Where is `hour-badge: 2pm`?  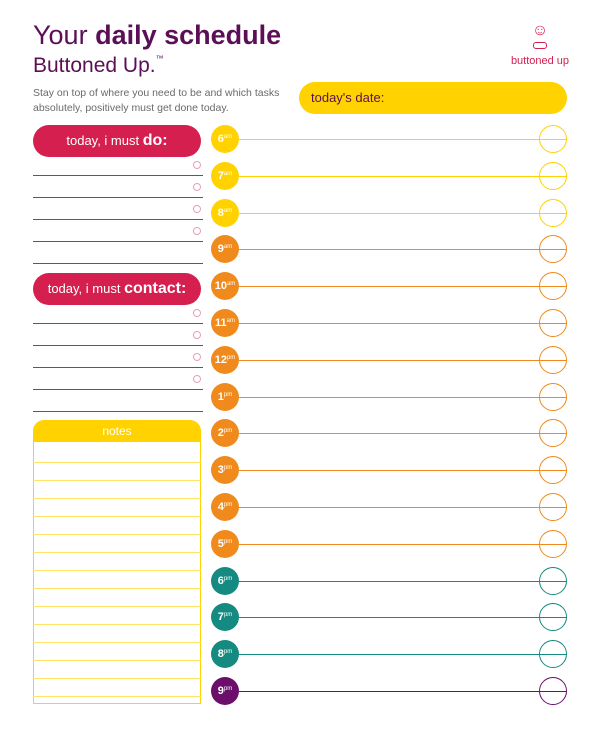
hour-badge: 2pm is located at coordinates (225, 433).